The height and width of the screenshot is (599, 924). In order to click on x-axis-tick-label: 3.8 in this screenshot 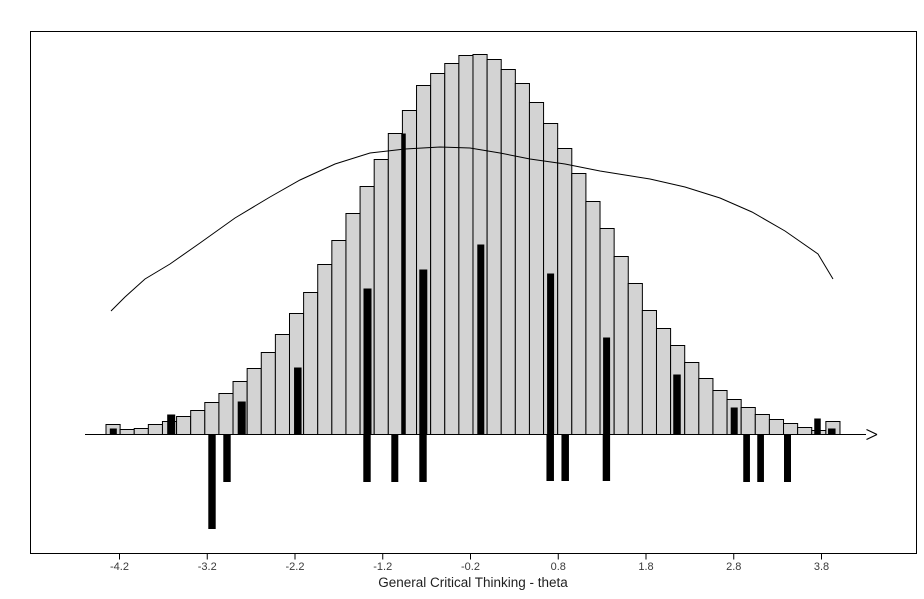, I will do `click(821, 567)`.